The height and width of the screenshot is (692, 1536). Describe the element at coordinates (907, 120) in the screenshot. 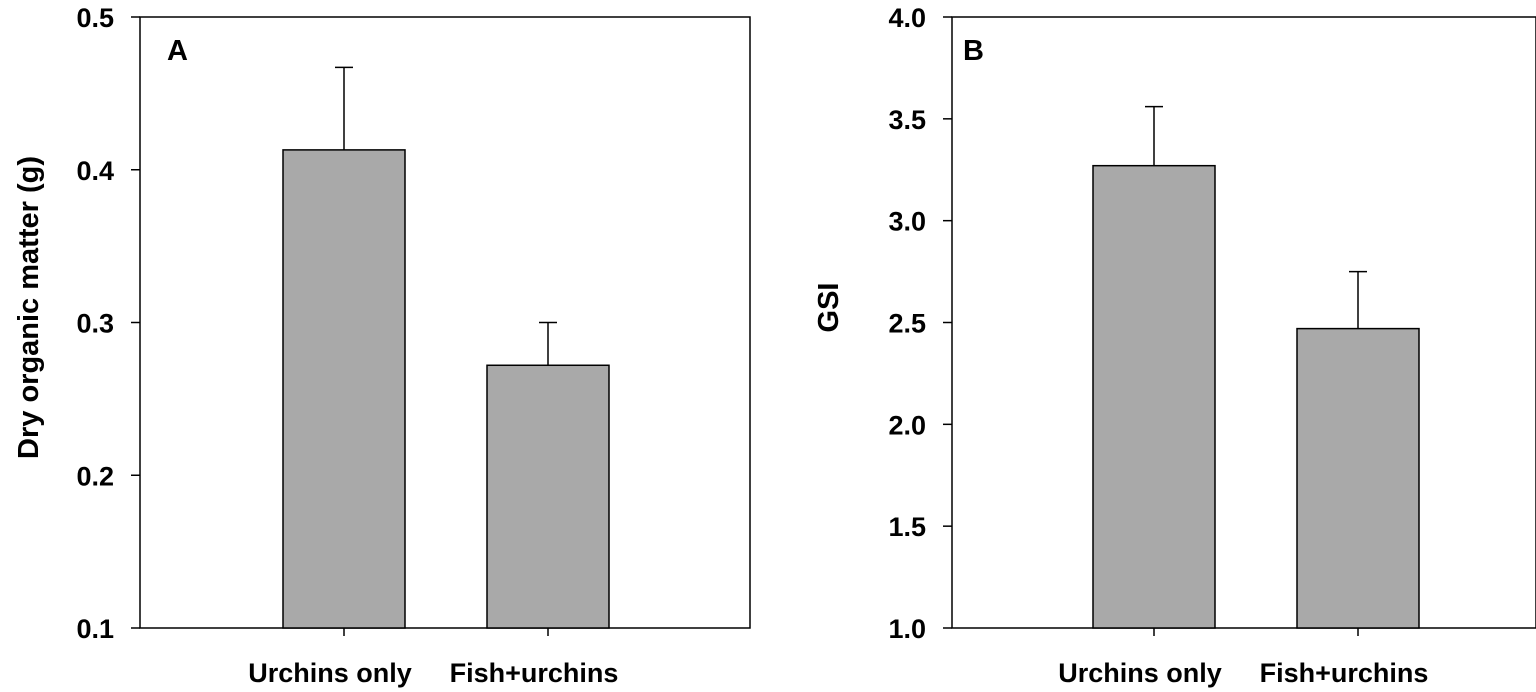

I see `panel-b-y-tick-label: 3.5` at that location.